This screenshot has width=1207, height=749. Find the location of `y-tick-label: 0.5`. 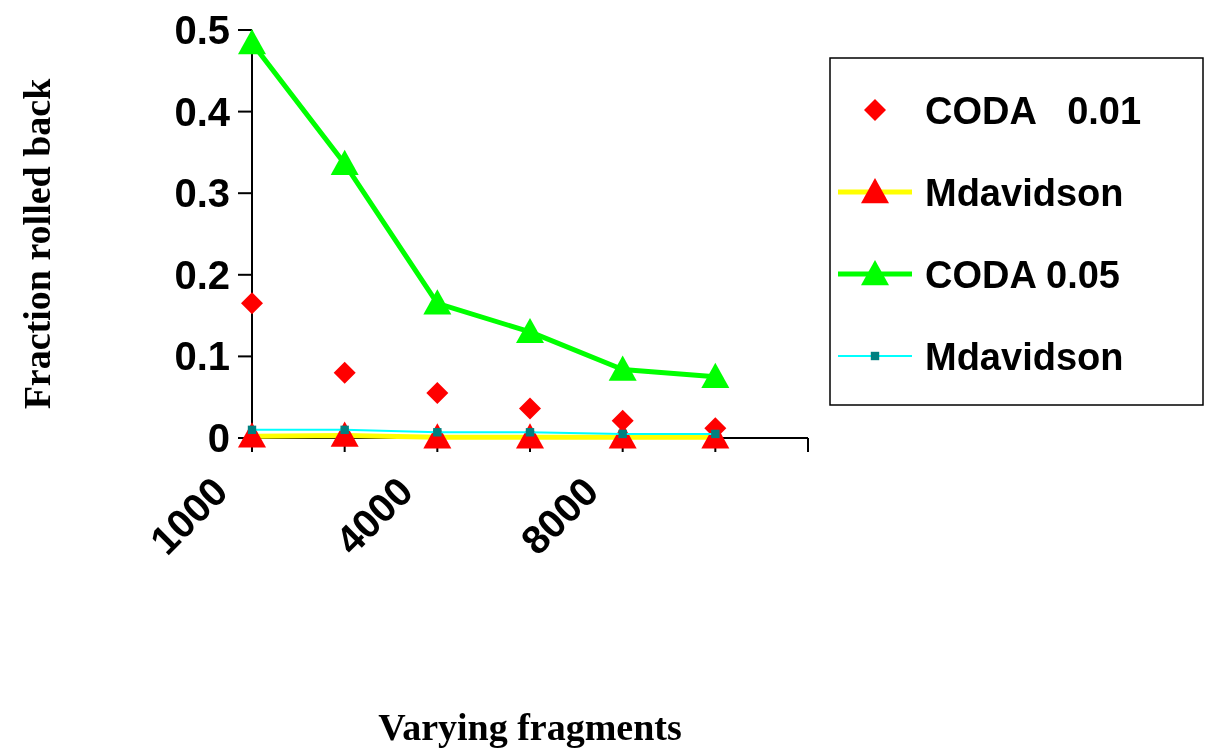

y-tick-label: 0.5 is located at coordinates (202, 30).